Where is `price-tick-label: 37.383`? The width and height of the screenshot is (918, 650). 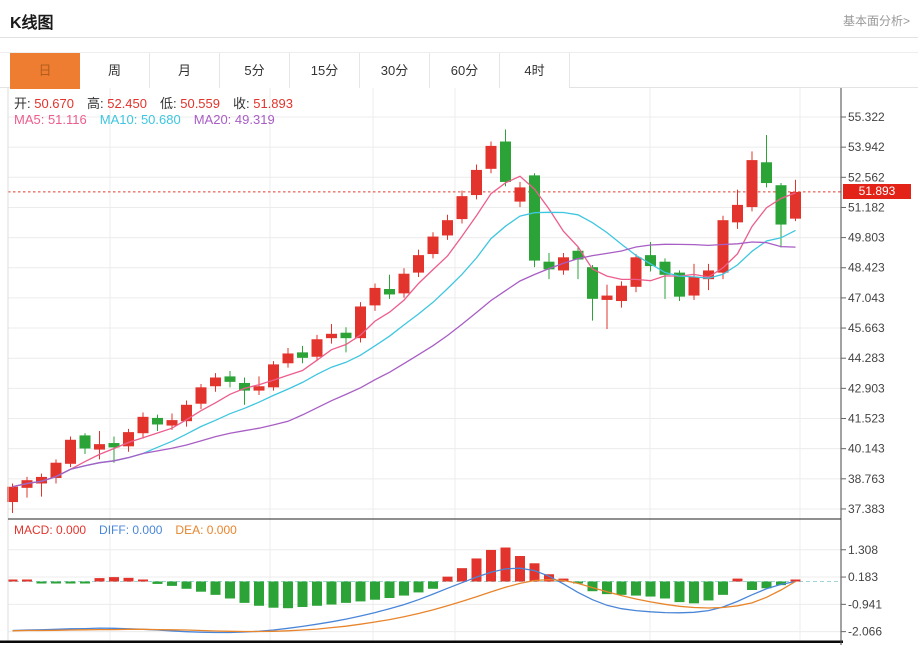
price-tick-label: 37.383 is located at coordinates (866, 509).